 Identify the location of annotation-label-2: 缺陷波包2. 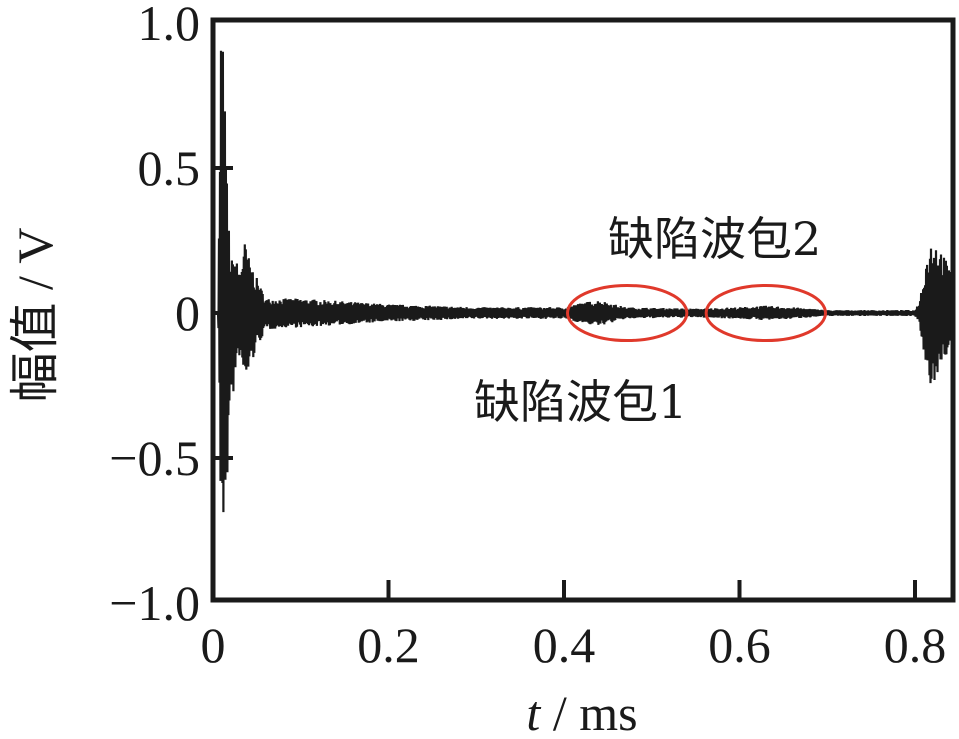
(714, 239).